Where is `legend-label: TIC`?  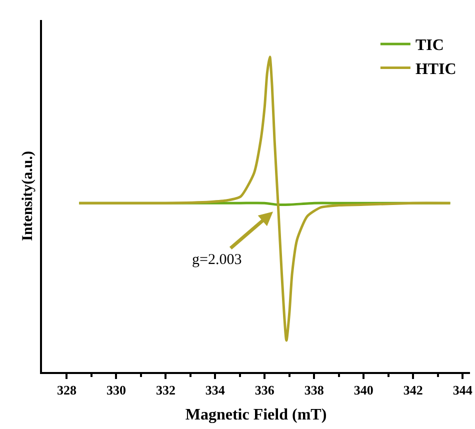
legend-label: TIC is located at coordinates (429, 45).